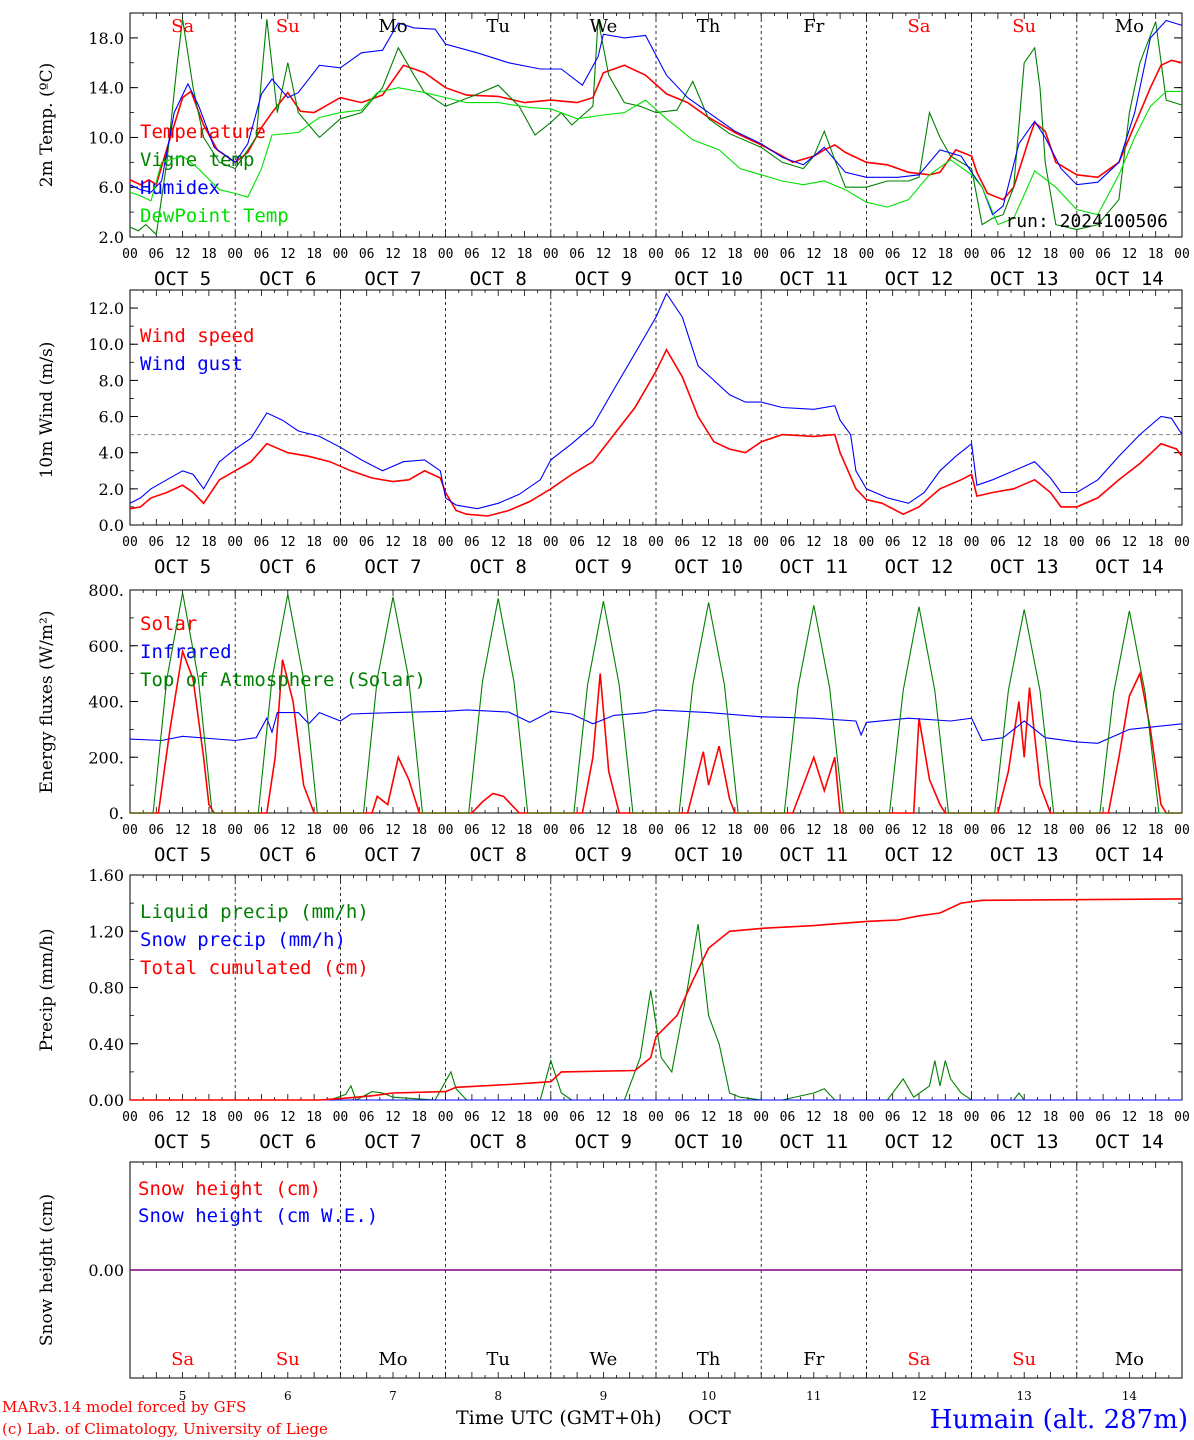 The image size is (1194, 1440). I want to click on series-line-temperature, so click(656, 130).